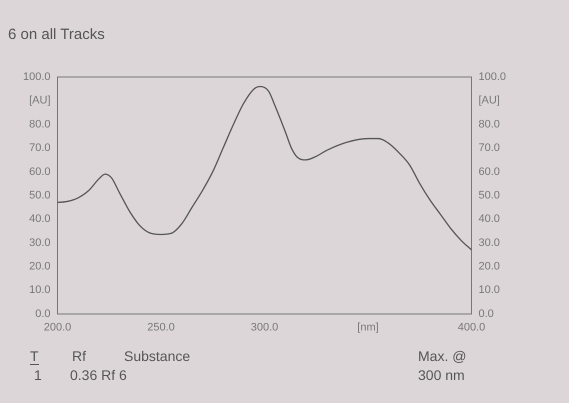 The height and width of the screenshot is (403, 569). Describe the element at coordinates (58, 327) in the screenshot. I see `x-tick-label: 200.0` at that location.